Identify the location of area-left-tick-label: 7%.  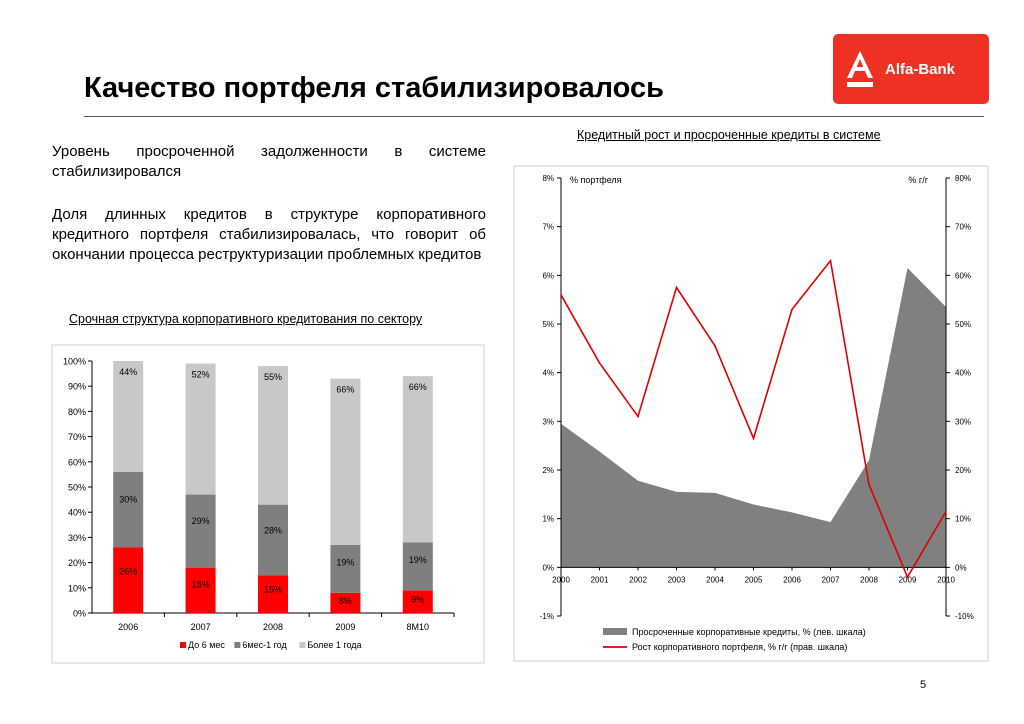
(548, 227).